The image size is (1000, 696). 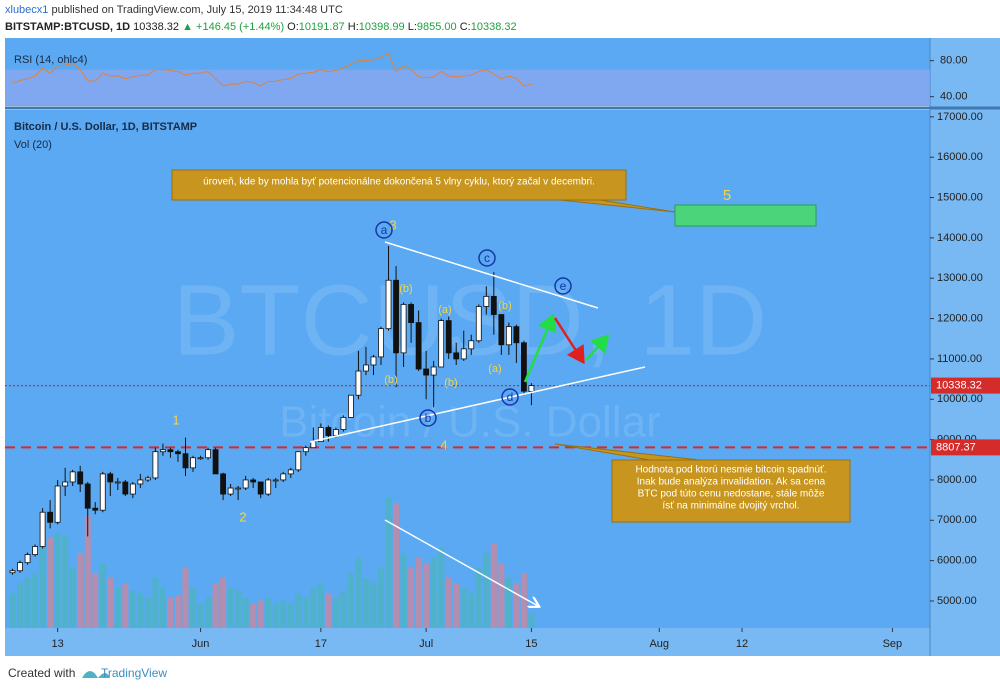 What do you see at coordinates (444, 310) in the screenshot?
I see `sub-wave: (a)` at bounding box center [444, 310].